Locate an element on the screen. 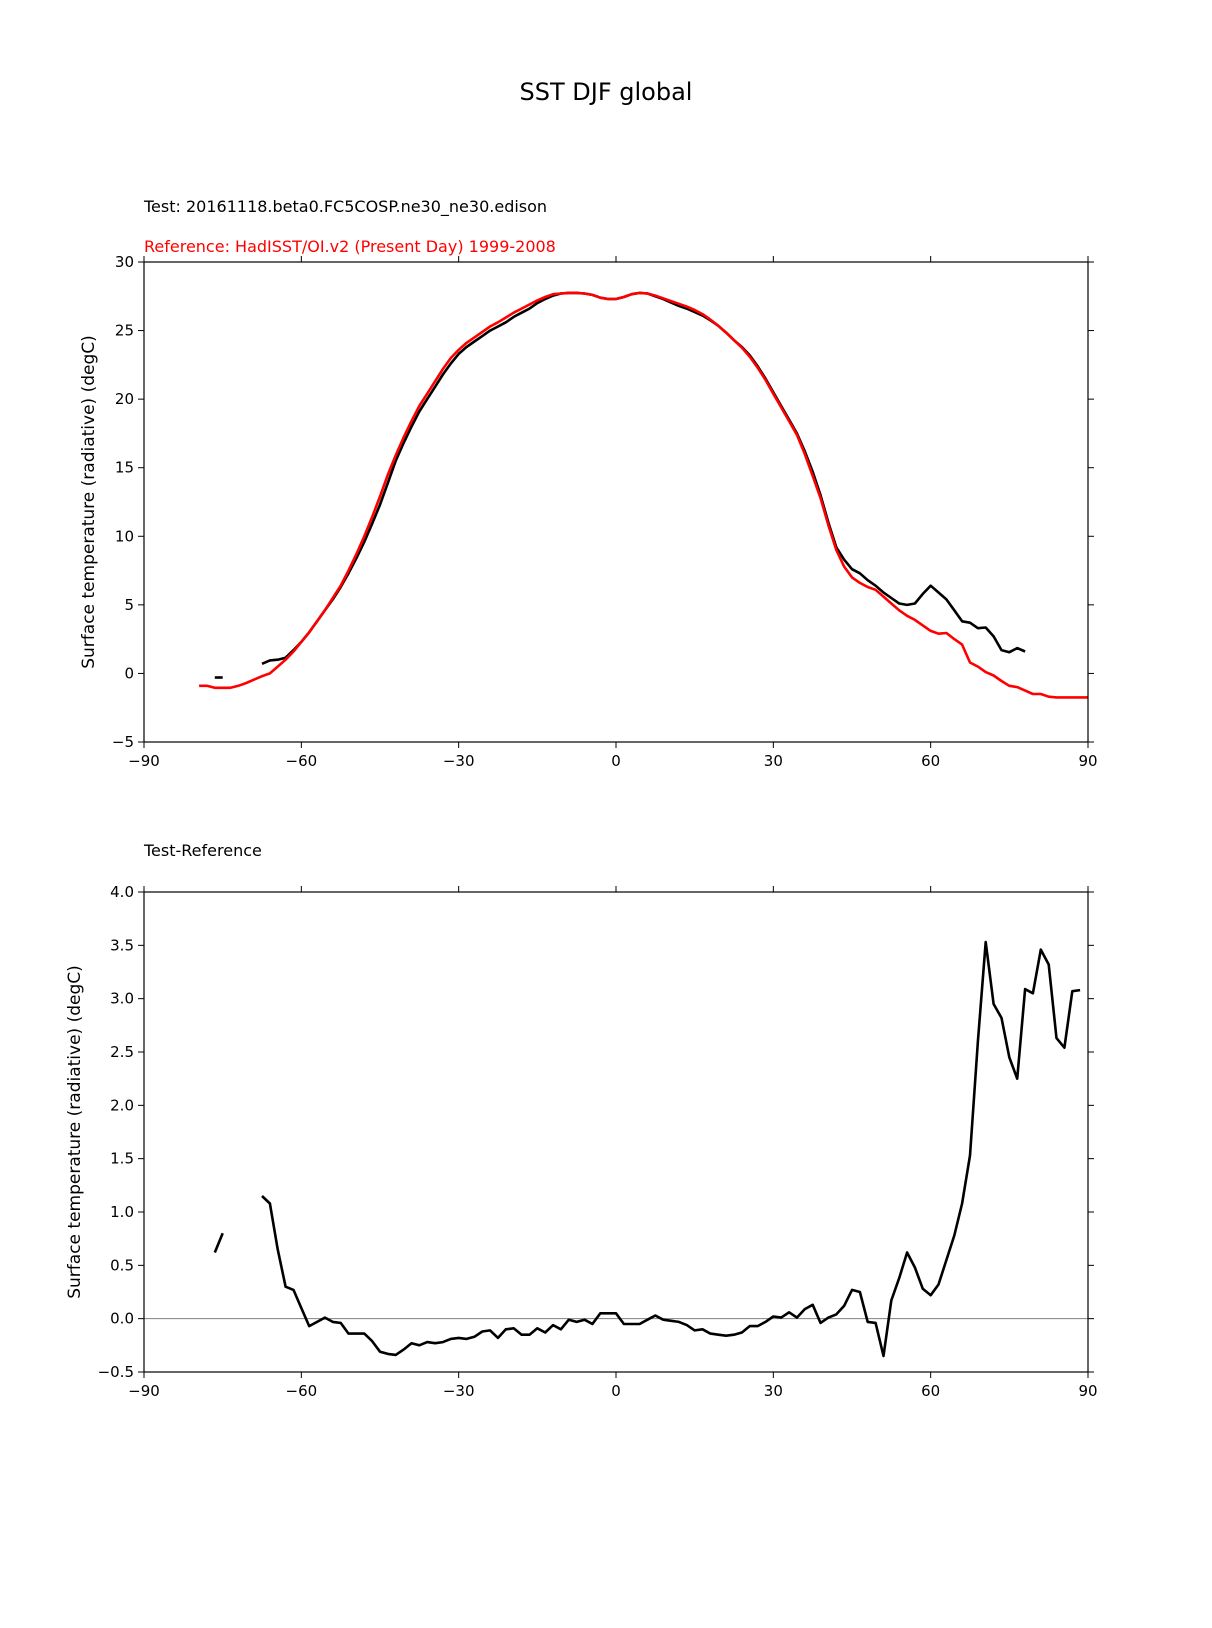  y-tick-label: 2.5 is located at coordinates (122, 1052).